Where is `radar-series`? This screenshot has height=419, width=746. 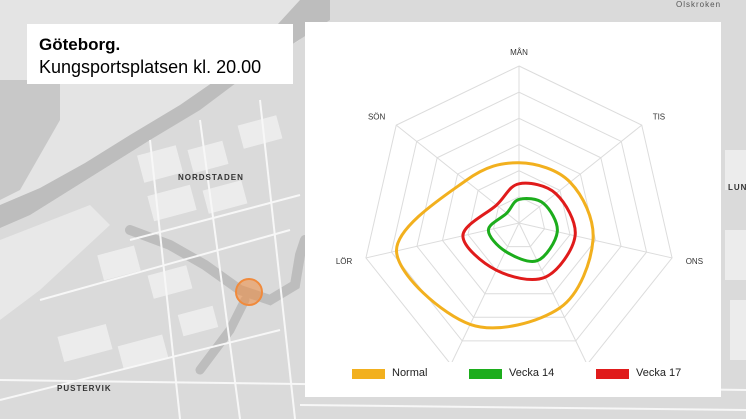
radar-series is located at coordinates (494, 245).